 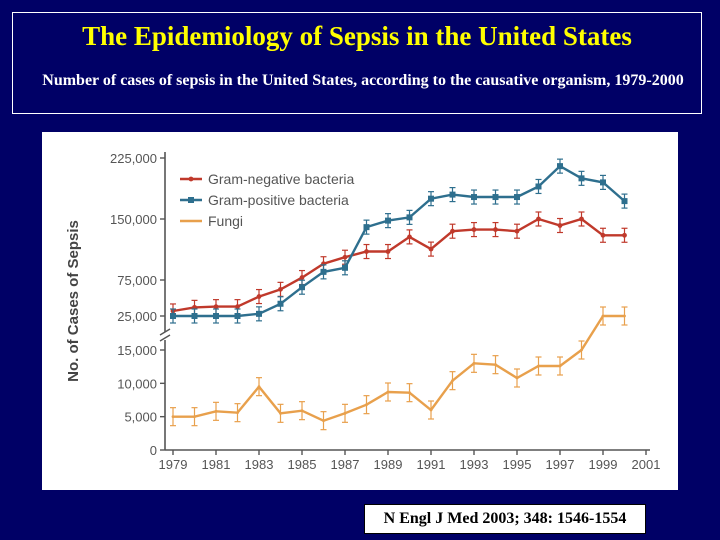 What do you see at coordinates (345, 464) in the screenshot?
I see `x-tick-label: 1987` at bounding box center [345, 464].